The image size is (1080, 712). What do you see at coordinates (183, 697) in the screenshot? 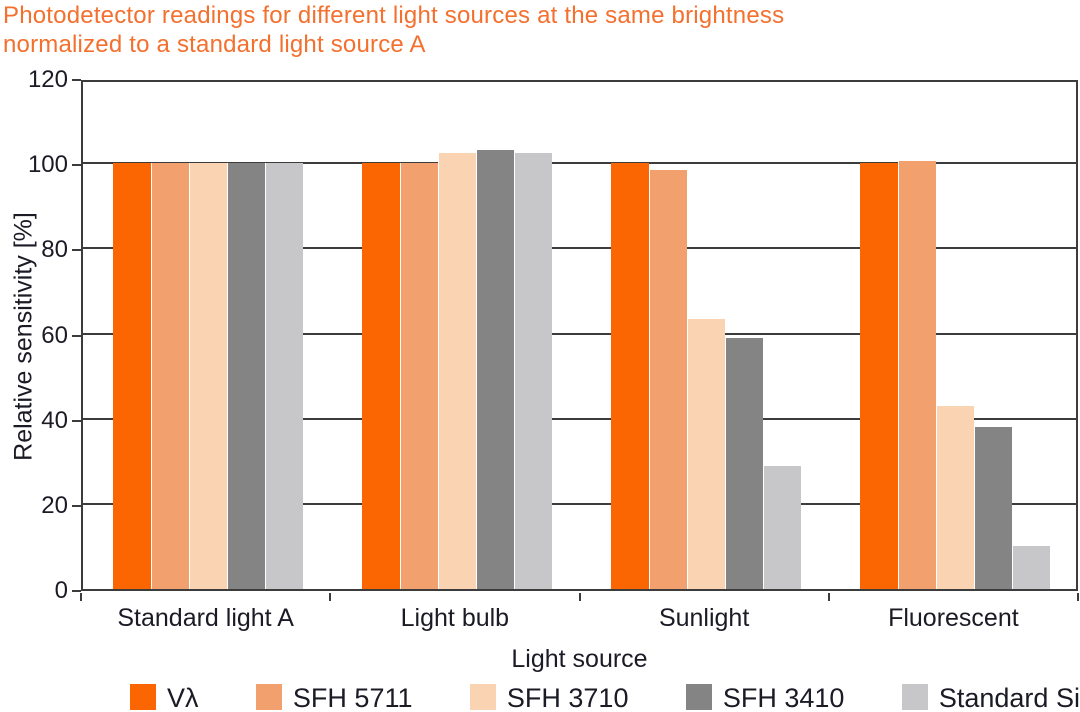
I see `legend-label: Vλ` at bounding box center [183, 697].